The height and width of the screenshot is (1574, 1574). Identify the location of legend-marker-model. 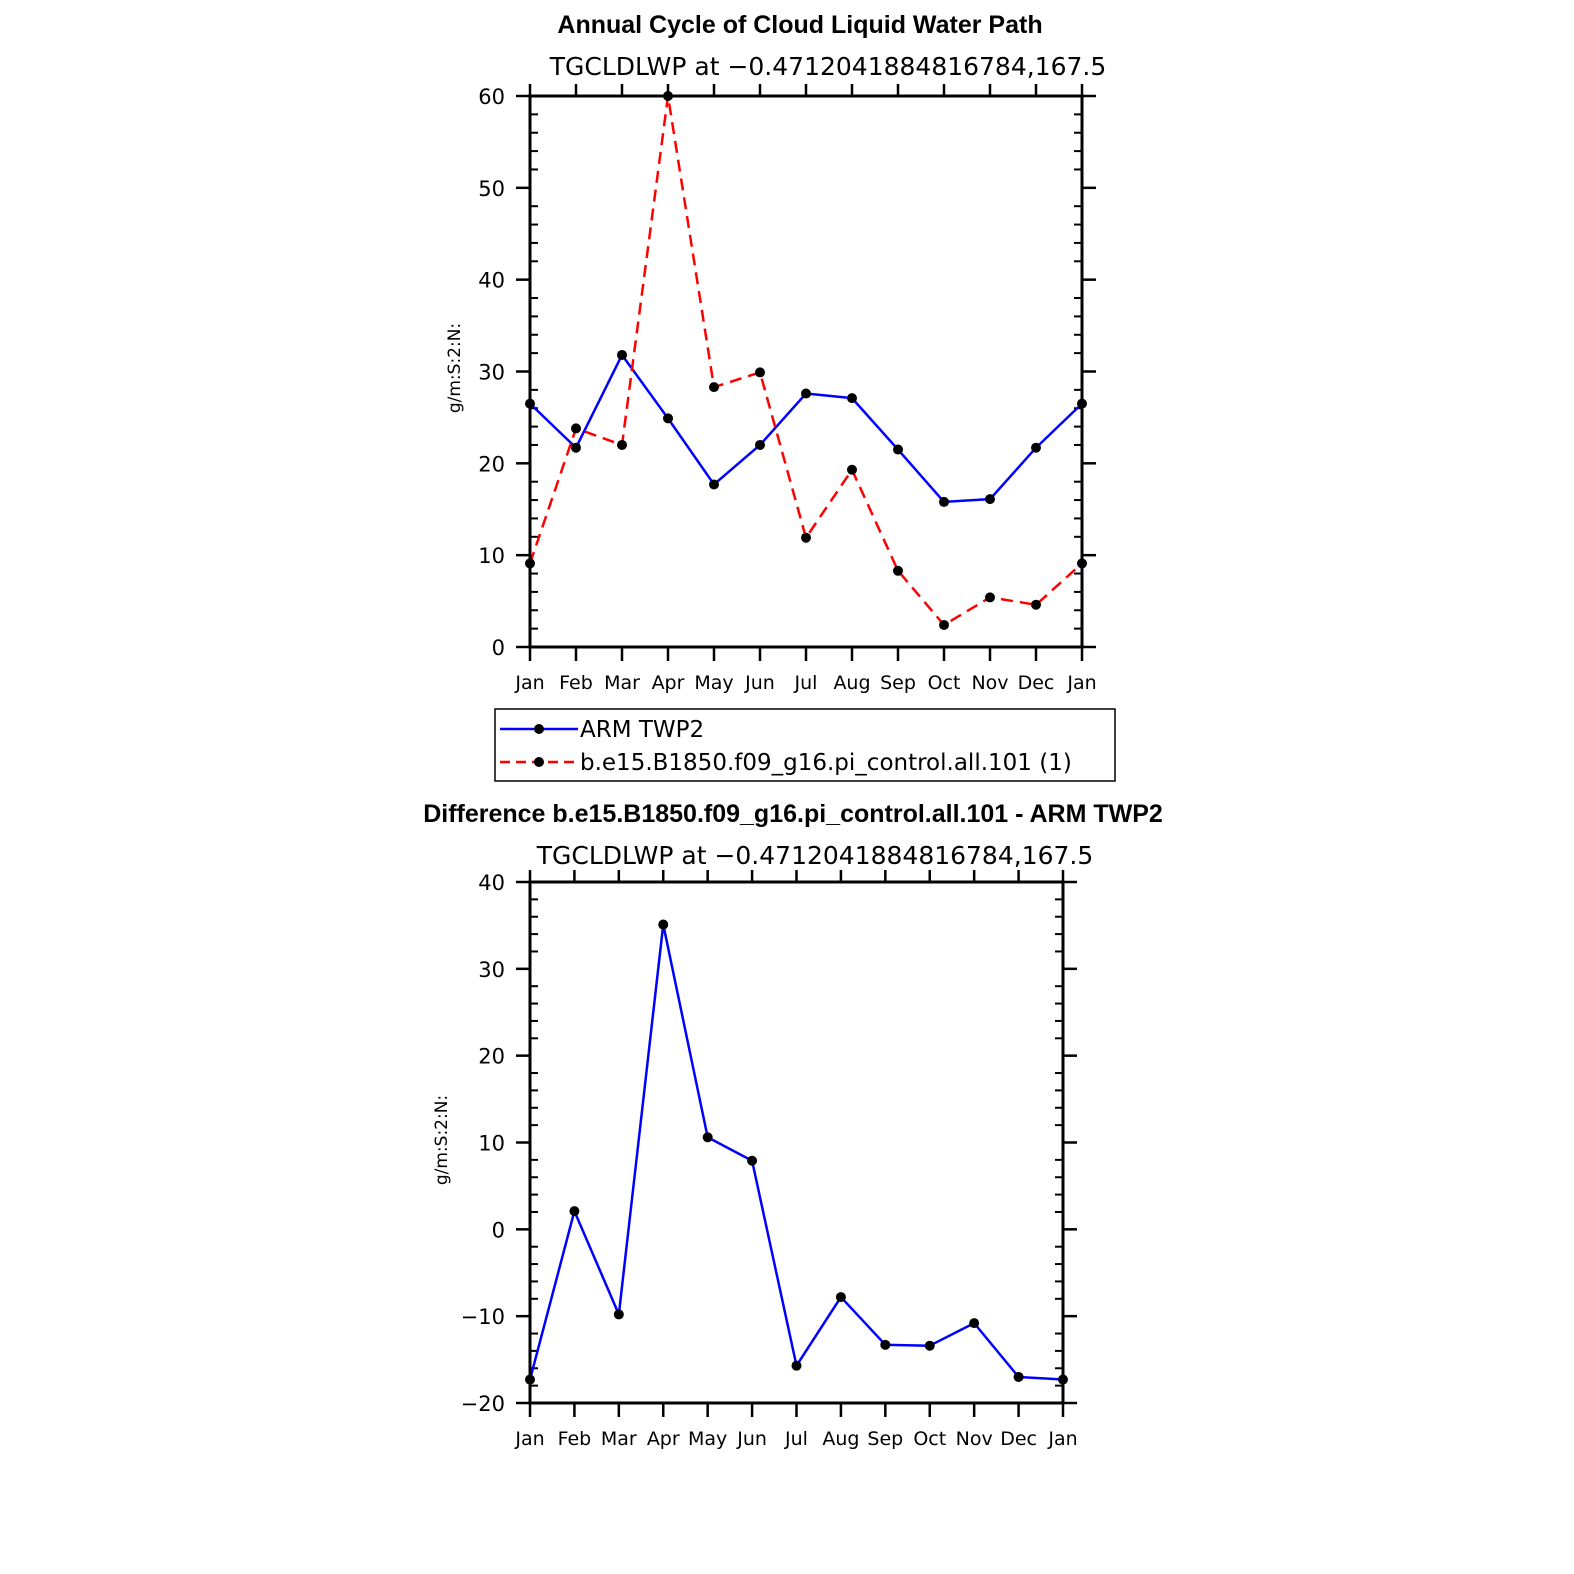
(539, 762).